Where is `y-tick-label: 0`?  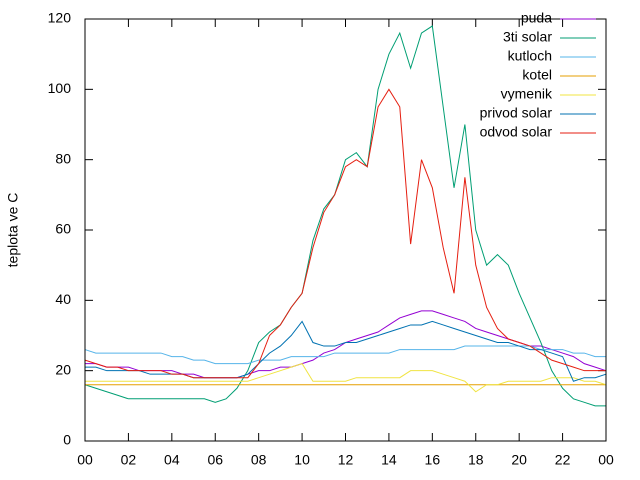
y-tick-label: 0 is located at coordinates (67, 440).